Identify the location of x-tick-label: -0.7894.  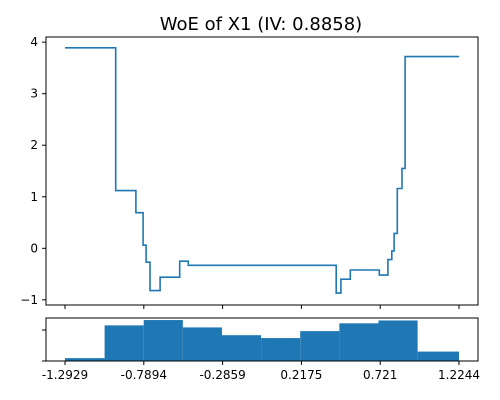
(144, 375).